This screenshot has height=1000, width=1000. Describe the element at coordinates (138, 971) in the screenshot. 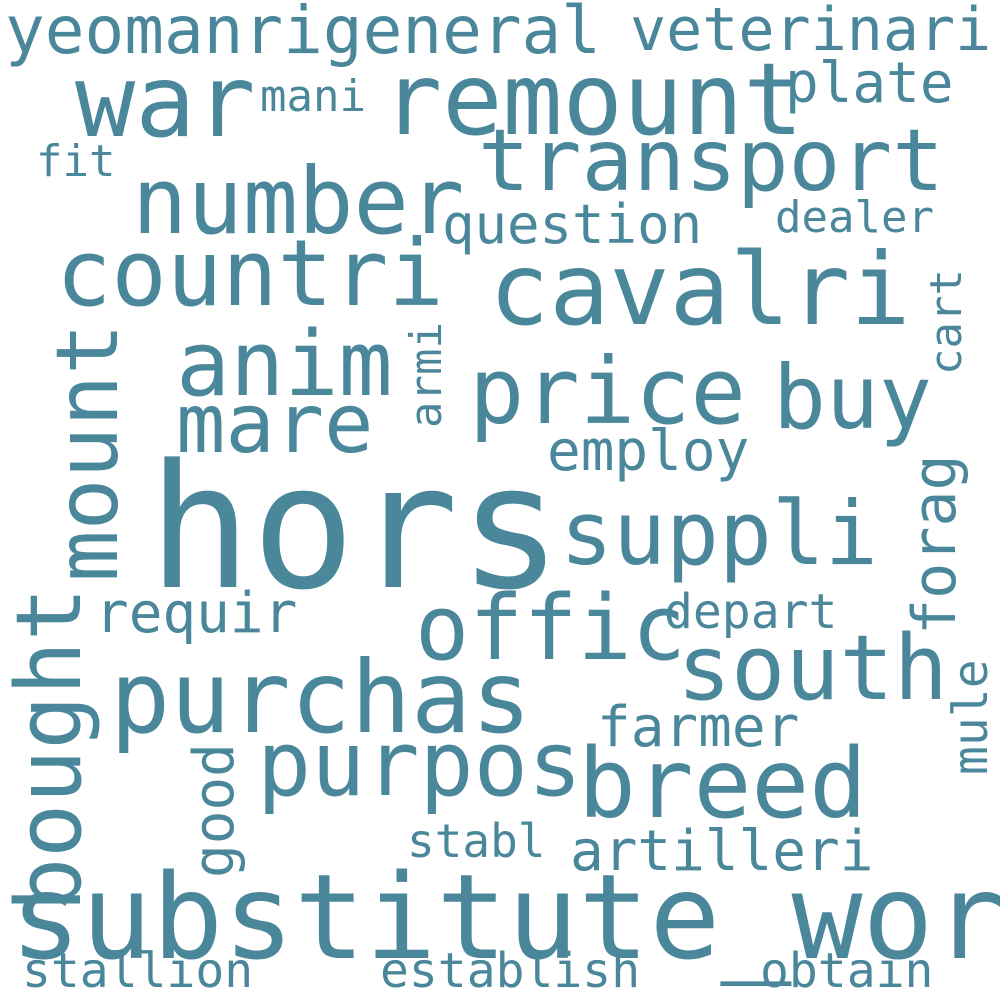

I see `word-stallion: stallion` at that location.